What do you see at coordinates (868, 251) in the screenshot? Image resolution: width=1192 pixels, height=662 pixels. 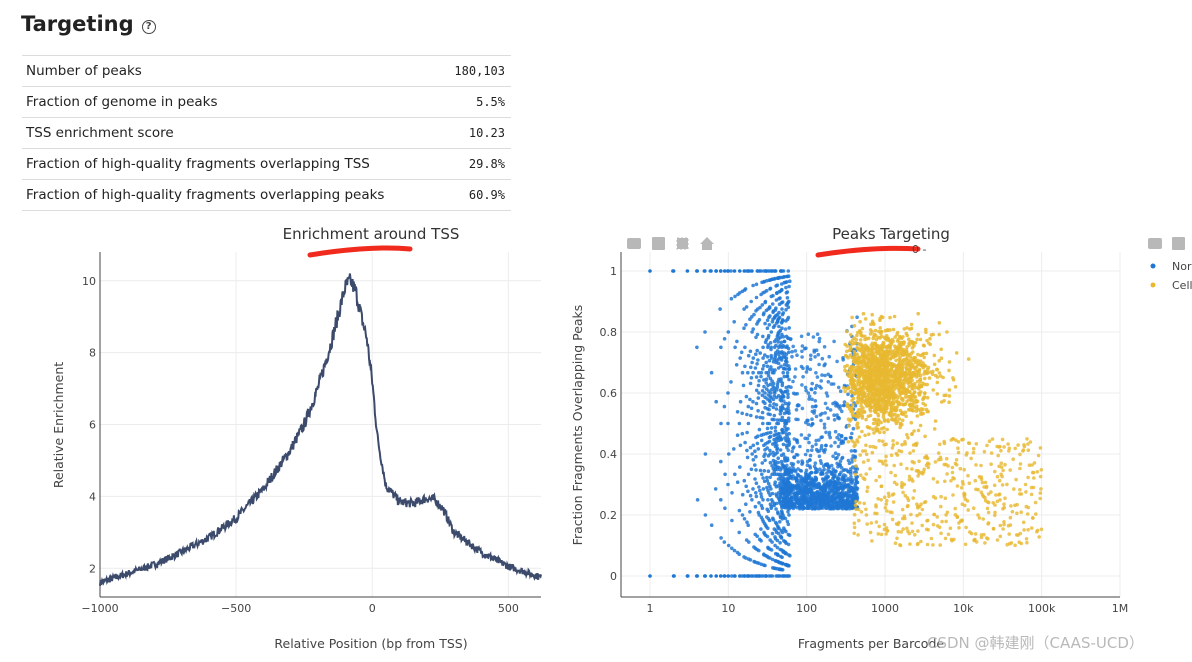 I see `redaction-mark` at bounding box center [868, 251].